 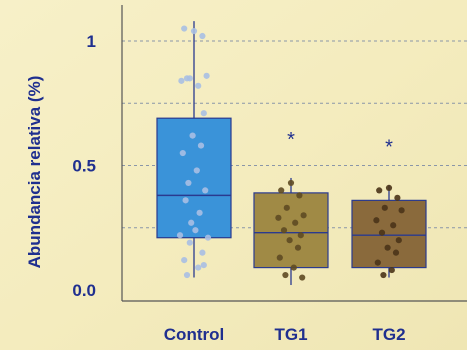 What do you see at coordinates (388, 334) in the screenshot?
I see `x-category-label: TG2` at bounding box center [388, 334].